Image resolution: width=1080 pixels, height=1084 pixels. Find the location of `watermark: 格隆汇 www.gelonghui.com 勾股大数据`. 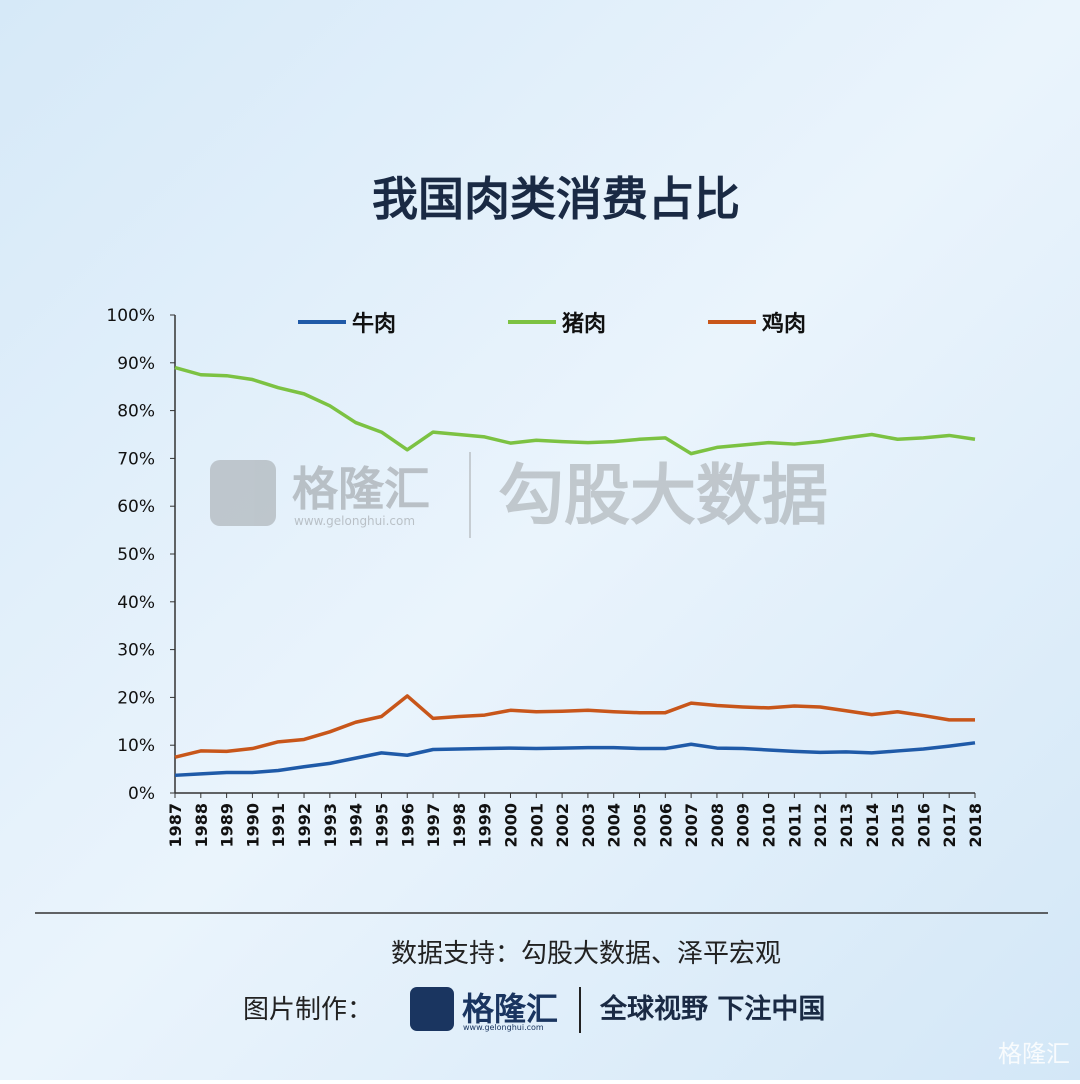

watermark: 格隆汇 www.gelonghui.com 勾股大数据 is located at coordinates (519, 495).